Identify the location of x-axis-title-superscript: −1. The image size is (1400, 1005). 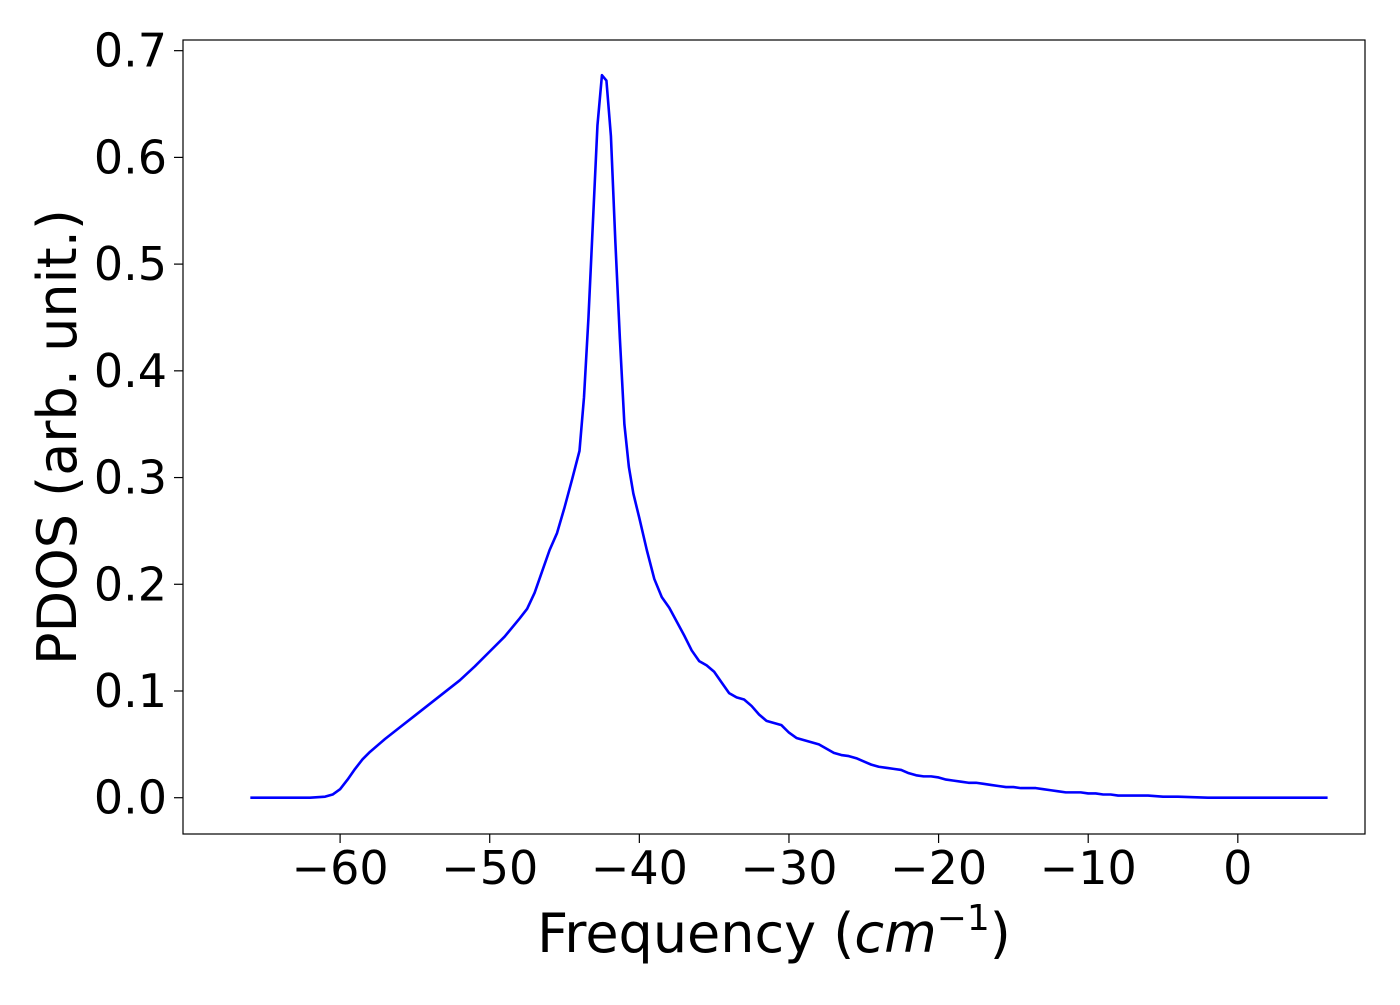
(963, 918).